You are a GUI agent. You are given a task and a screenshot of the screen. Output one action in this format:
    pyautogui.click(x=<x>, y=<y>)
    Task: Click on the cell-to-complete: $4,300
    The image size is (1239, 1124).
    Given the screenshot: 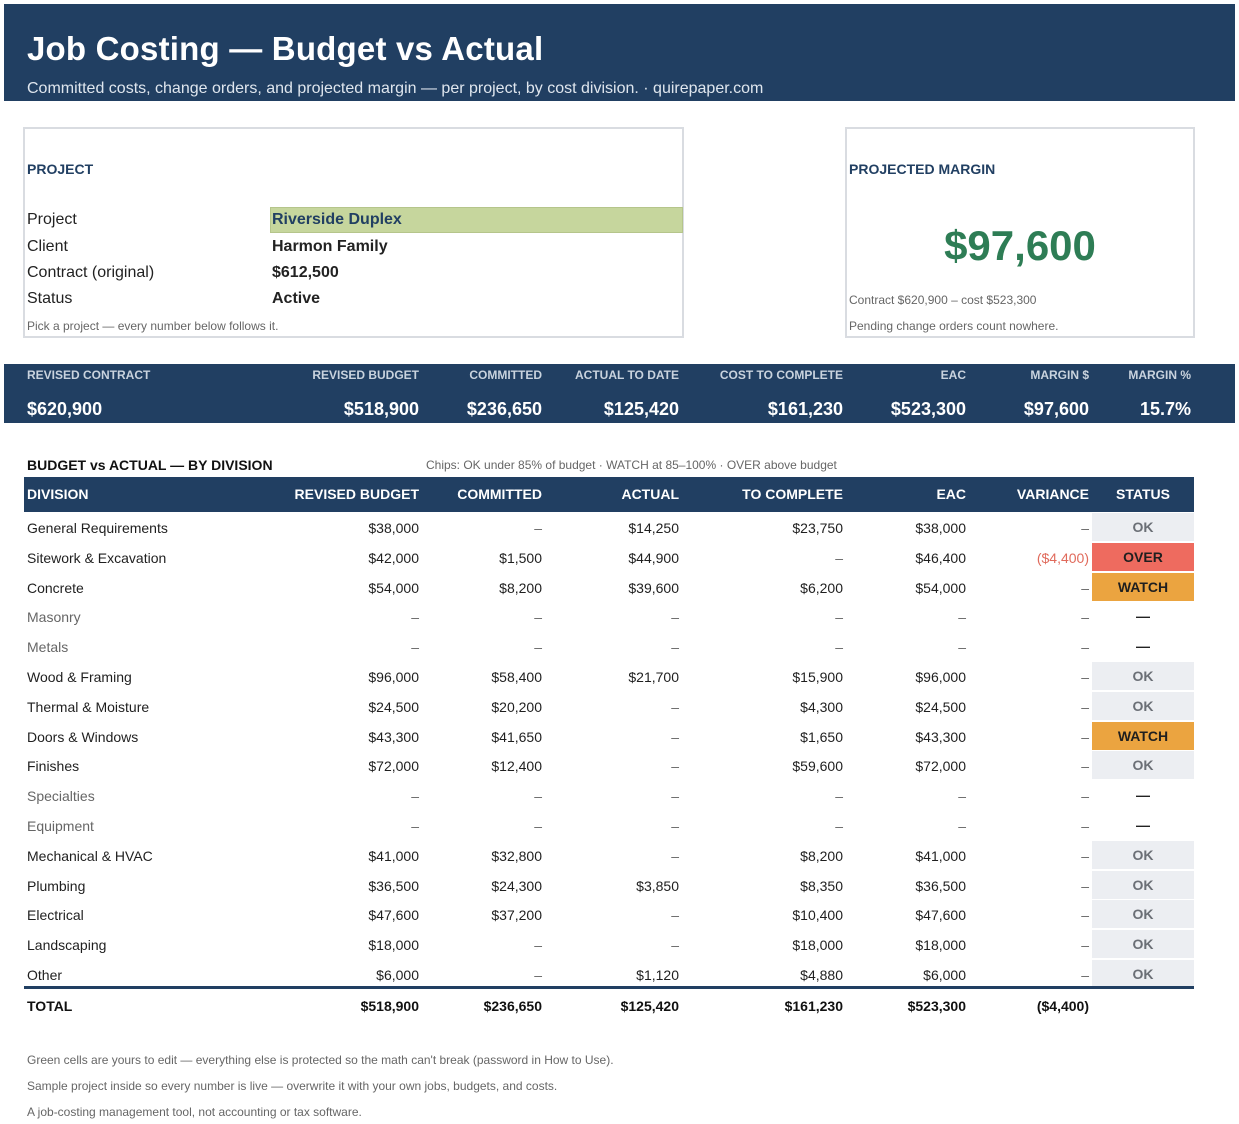 What is the action you would take?
    pyautogui.click(x=821, y=707)
    